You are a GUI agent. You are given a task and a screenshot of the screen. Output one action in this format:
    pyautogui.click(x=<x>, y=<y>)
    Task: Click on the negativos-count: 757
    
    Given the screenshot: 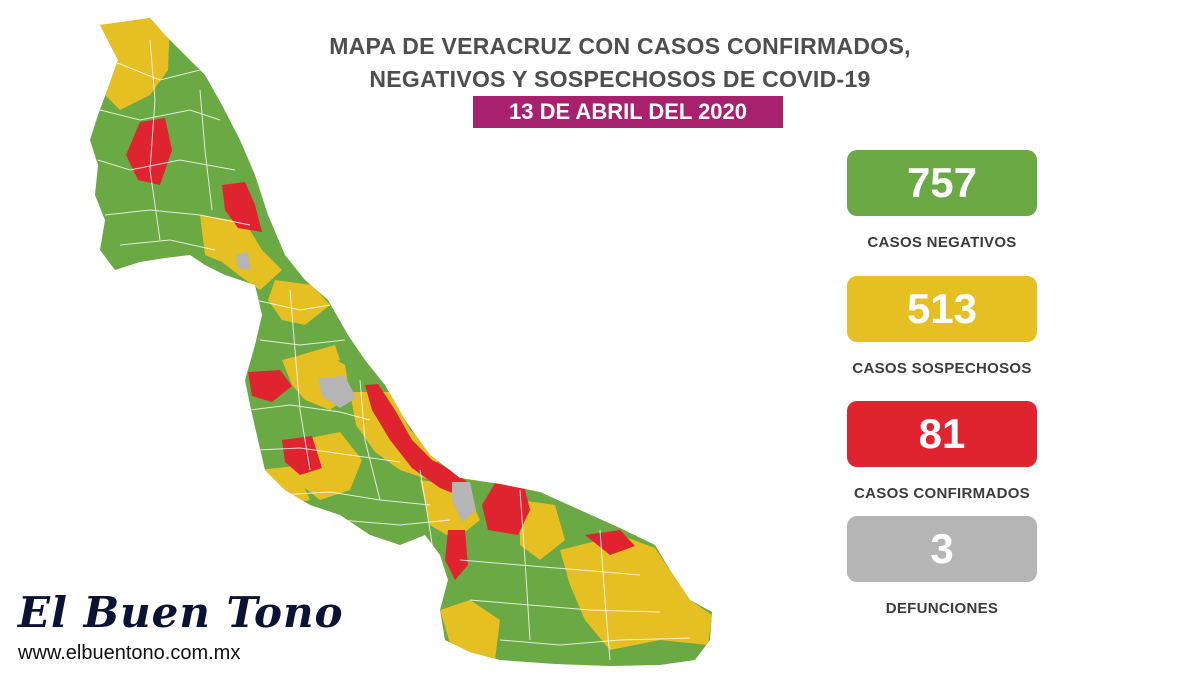 What is the action you would take?
    pyautogui.click(x=942, y=182)
    